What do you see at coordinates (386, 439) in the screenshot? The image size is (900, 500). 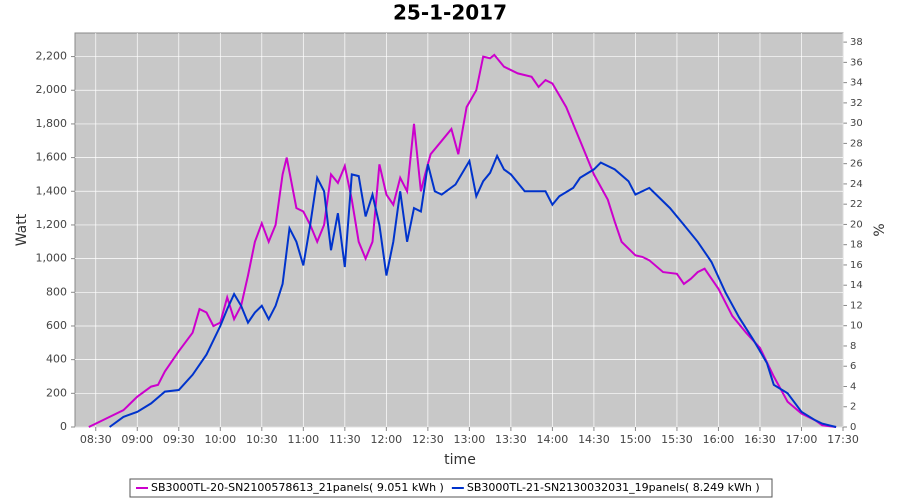 I see `x-tick-label: 12:00` at bounding box center [386, 439].